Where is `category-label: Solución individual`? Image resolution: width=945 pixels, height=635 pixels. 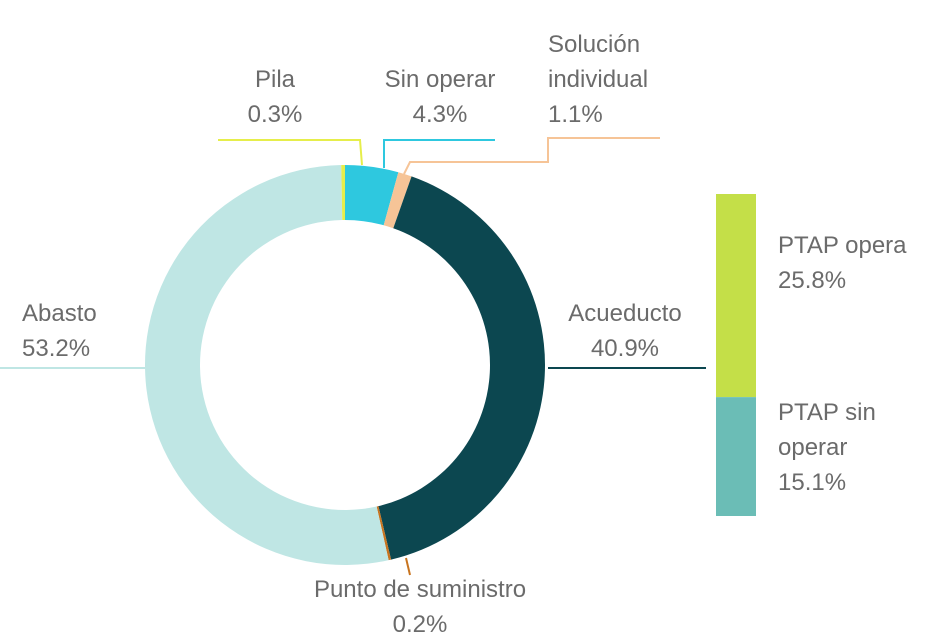
category-label: Solución individual is located at coordinates (598, 62).